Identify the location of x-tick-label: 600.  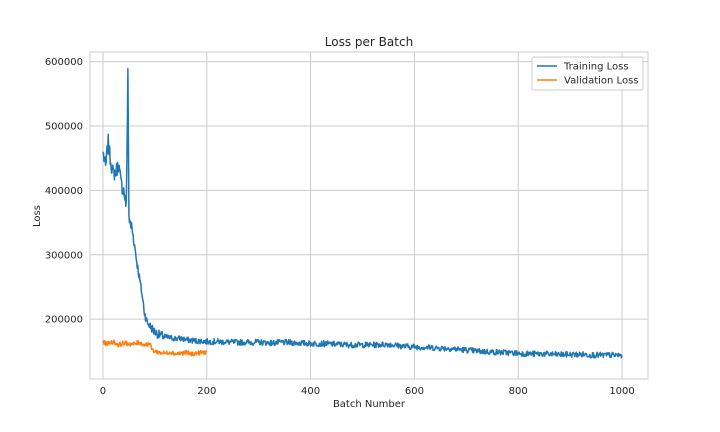
(414, 391).